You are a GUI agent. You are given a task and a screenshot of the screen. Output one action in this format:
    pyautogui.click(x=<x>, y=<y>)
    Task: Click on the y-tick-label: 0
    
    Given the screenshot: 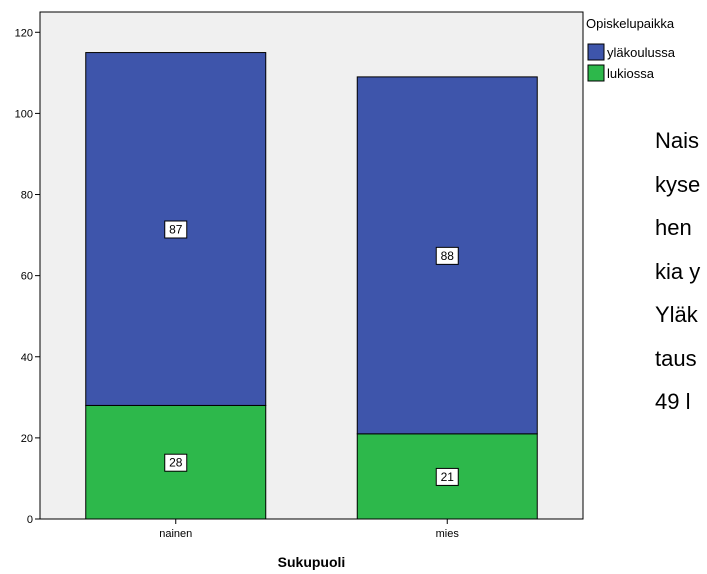 What is the action you would take?
    pyautogui.click(x=30, y=520)
    